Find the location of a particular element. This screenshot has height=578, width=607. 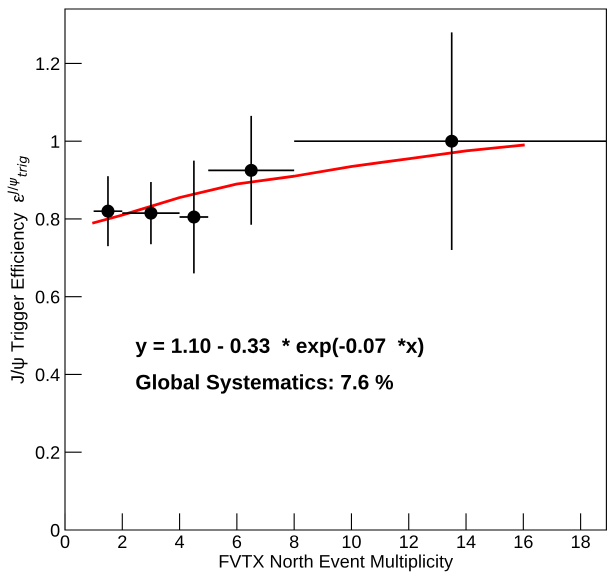

y-tick-label: 1.2 is located at coordinates (48, 63).